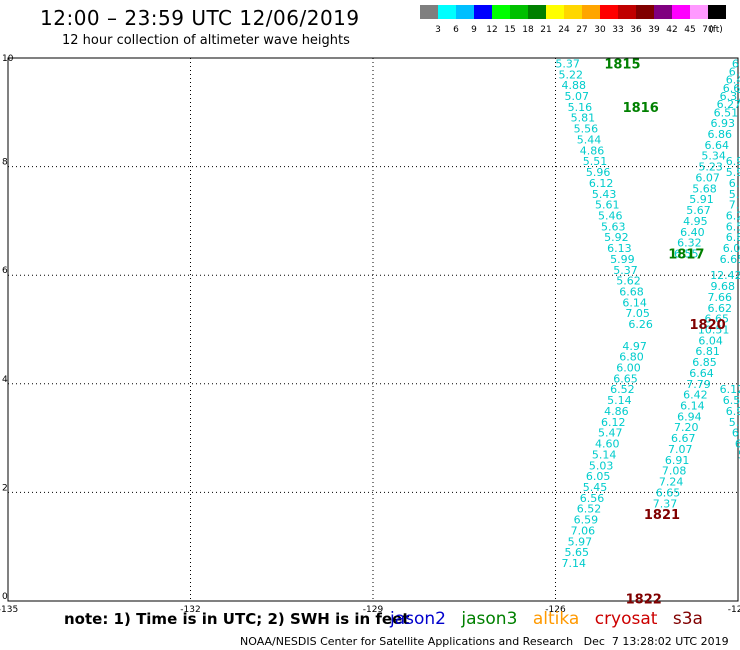  Describe the element at coordinates (583, 118) in the screenshot. I see `wave-height-point: 5.81` at that location.